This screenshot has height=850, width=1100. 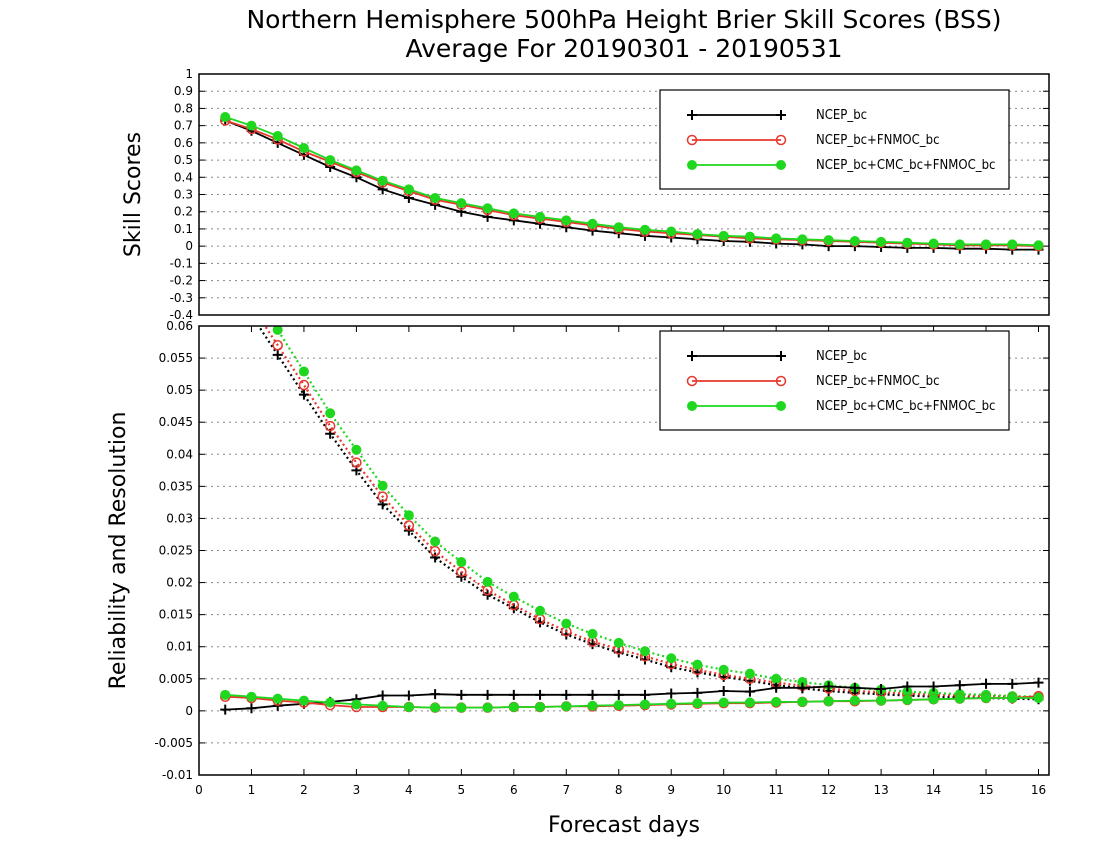 What do you see at coordinates (632, 701) in the screenshot?
I see `bottom-reliability-series-ncep-bc-cmc-bc-fnmoc-bc` at bounding box center [632, 701].